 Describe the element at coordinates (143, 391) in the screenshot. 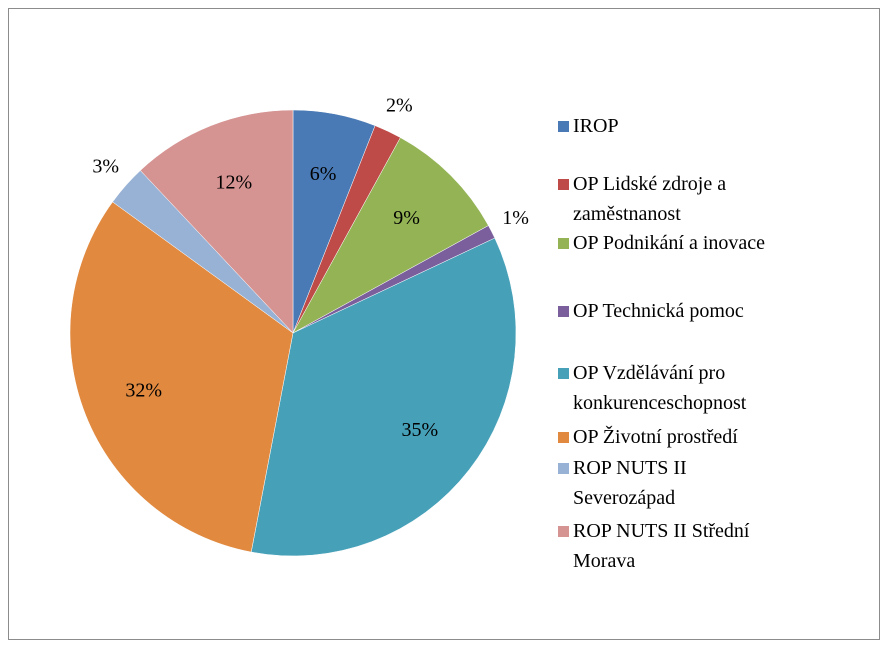

I see `data-label: 32%` at that location.